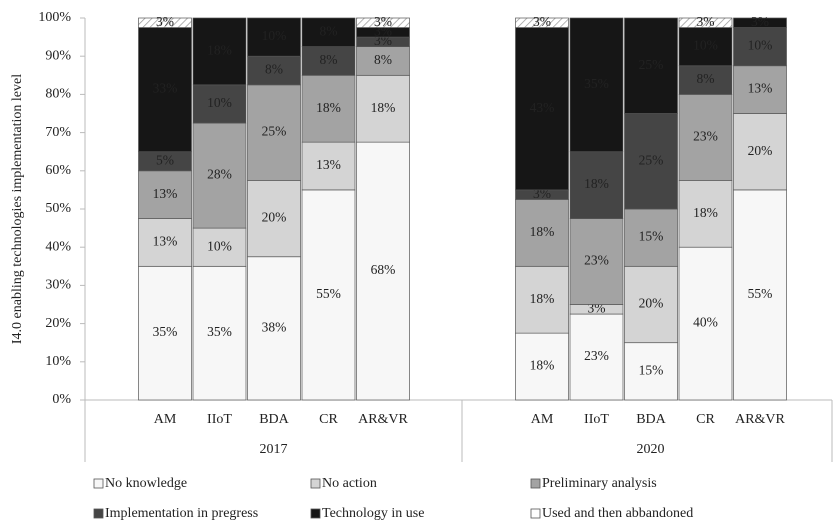 The height and width of the screenshot is (524, 833). I want to click on legend-label: Implementation in pregress, so click(181, 513).